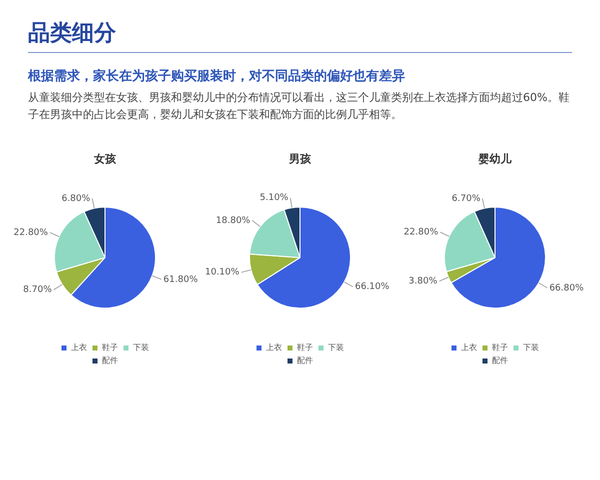 The height and width of the screenshot is (480, 600). Describe the element at coordinates (180, 279) in the screenshot. I see `data-label: 61.80%` at that location.